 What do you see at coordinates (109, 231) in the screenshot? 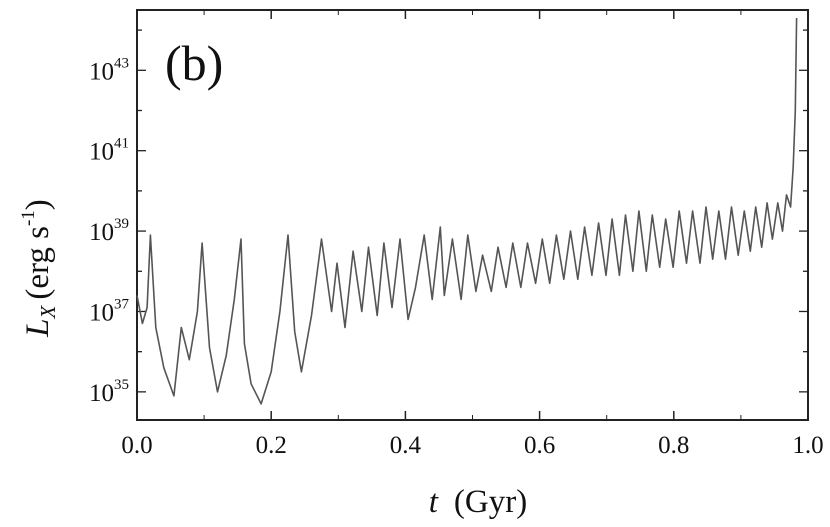
I see `y-tick-label: 1039` at bounding box center [109, 231].